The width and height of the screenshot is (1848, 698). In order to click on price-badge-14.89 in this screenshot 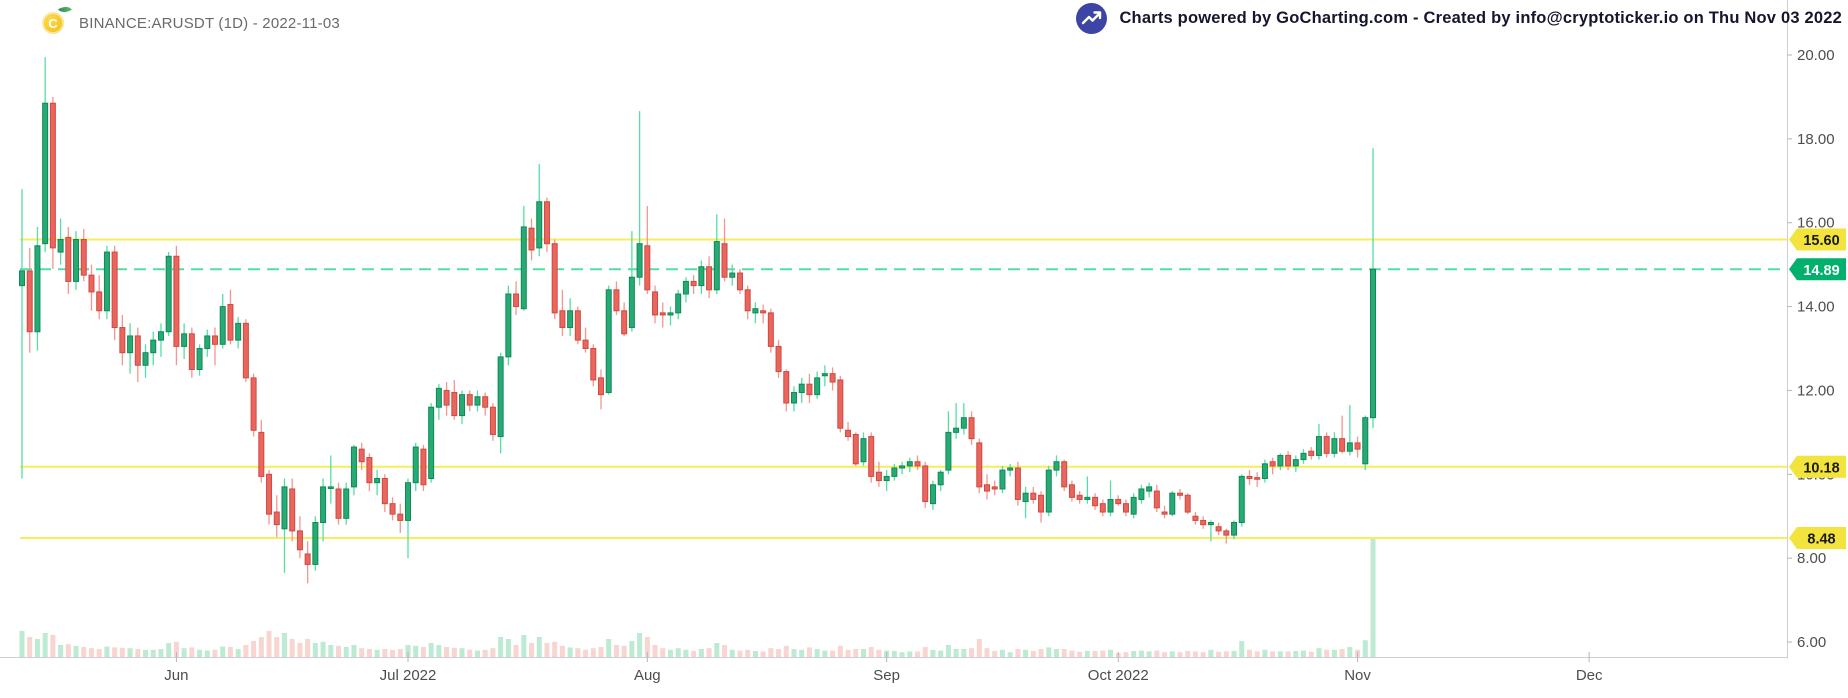, I will do `click(1817, 269)`.